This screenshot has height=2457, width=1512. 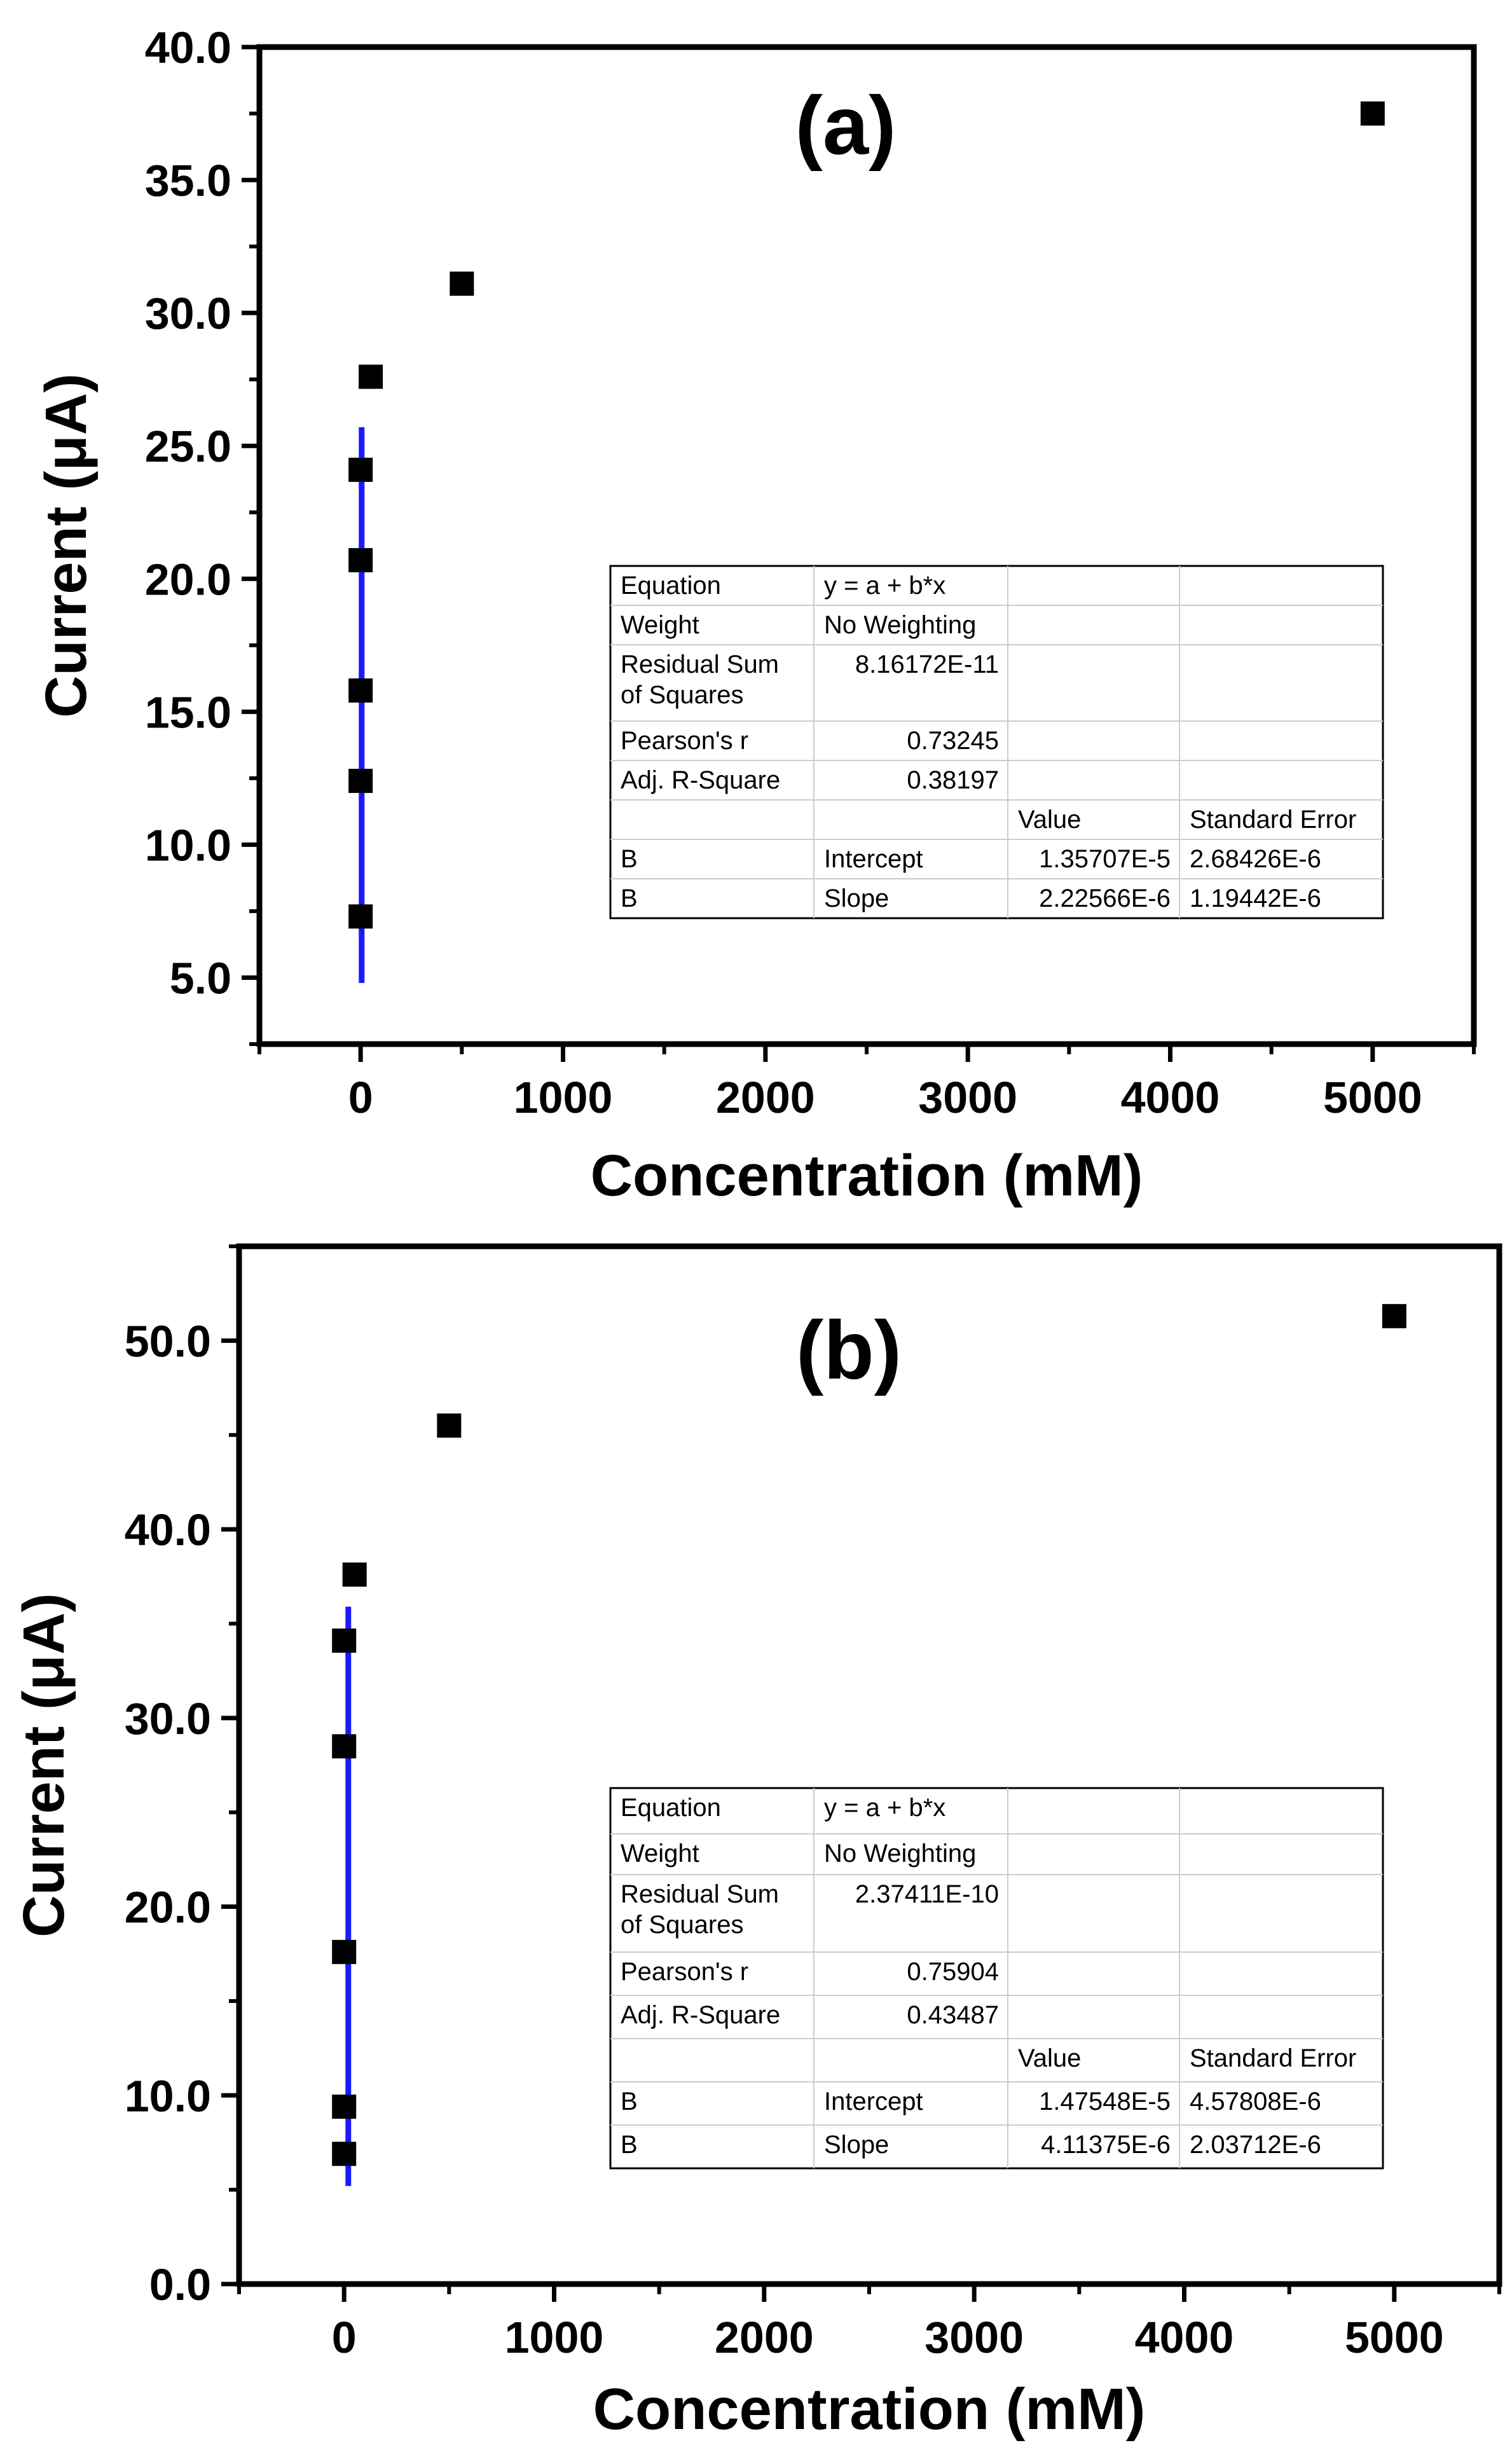 I want to click on table-cell: 0.75904, so click(x=953, y=1972).